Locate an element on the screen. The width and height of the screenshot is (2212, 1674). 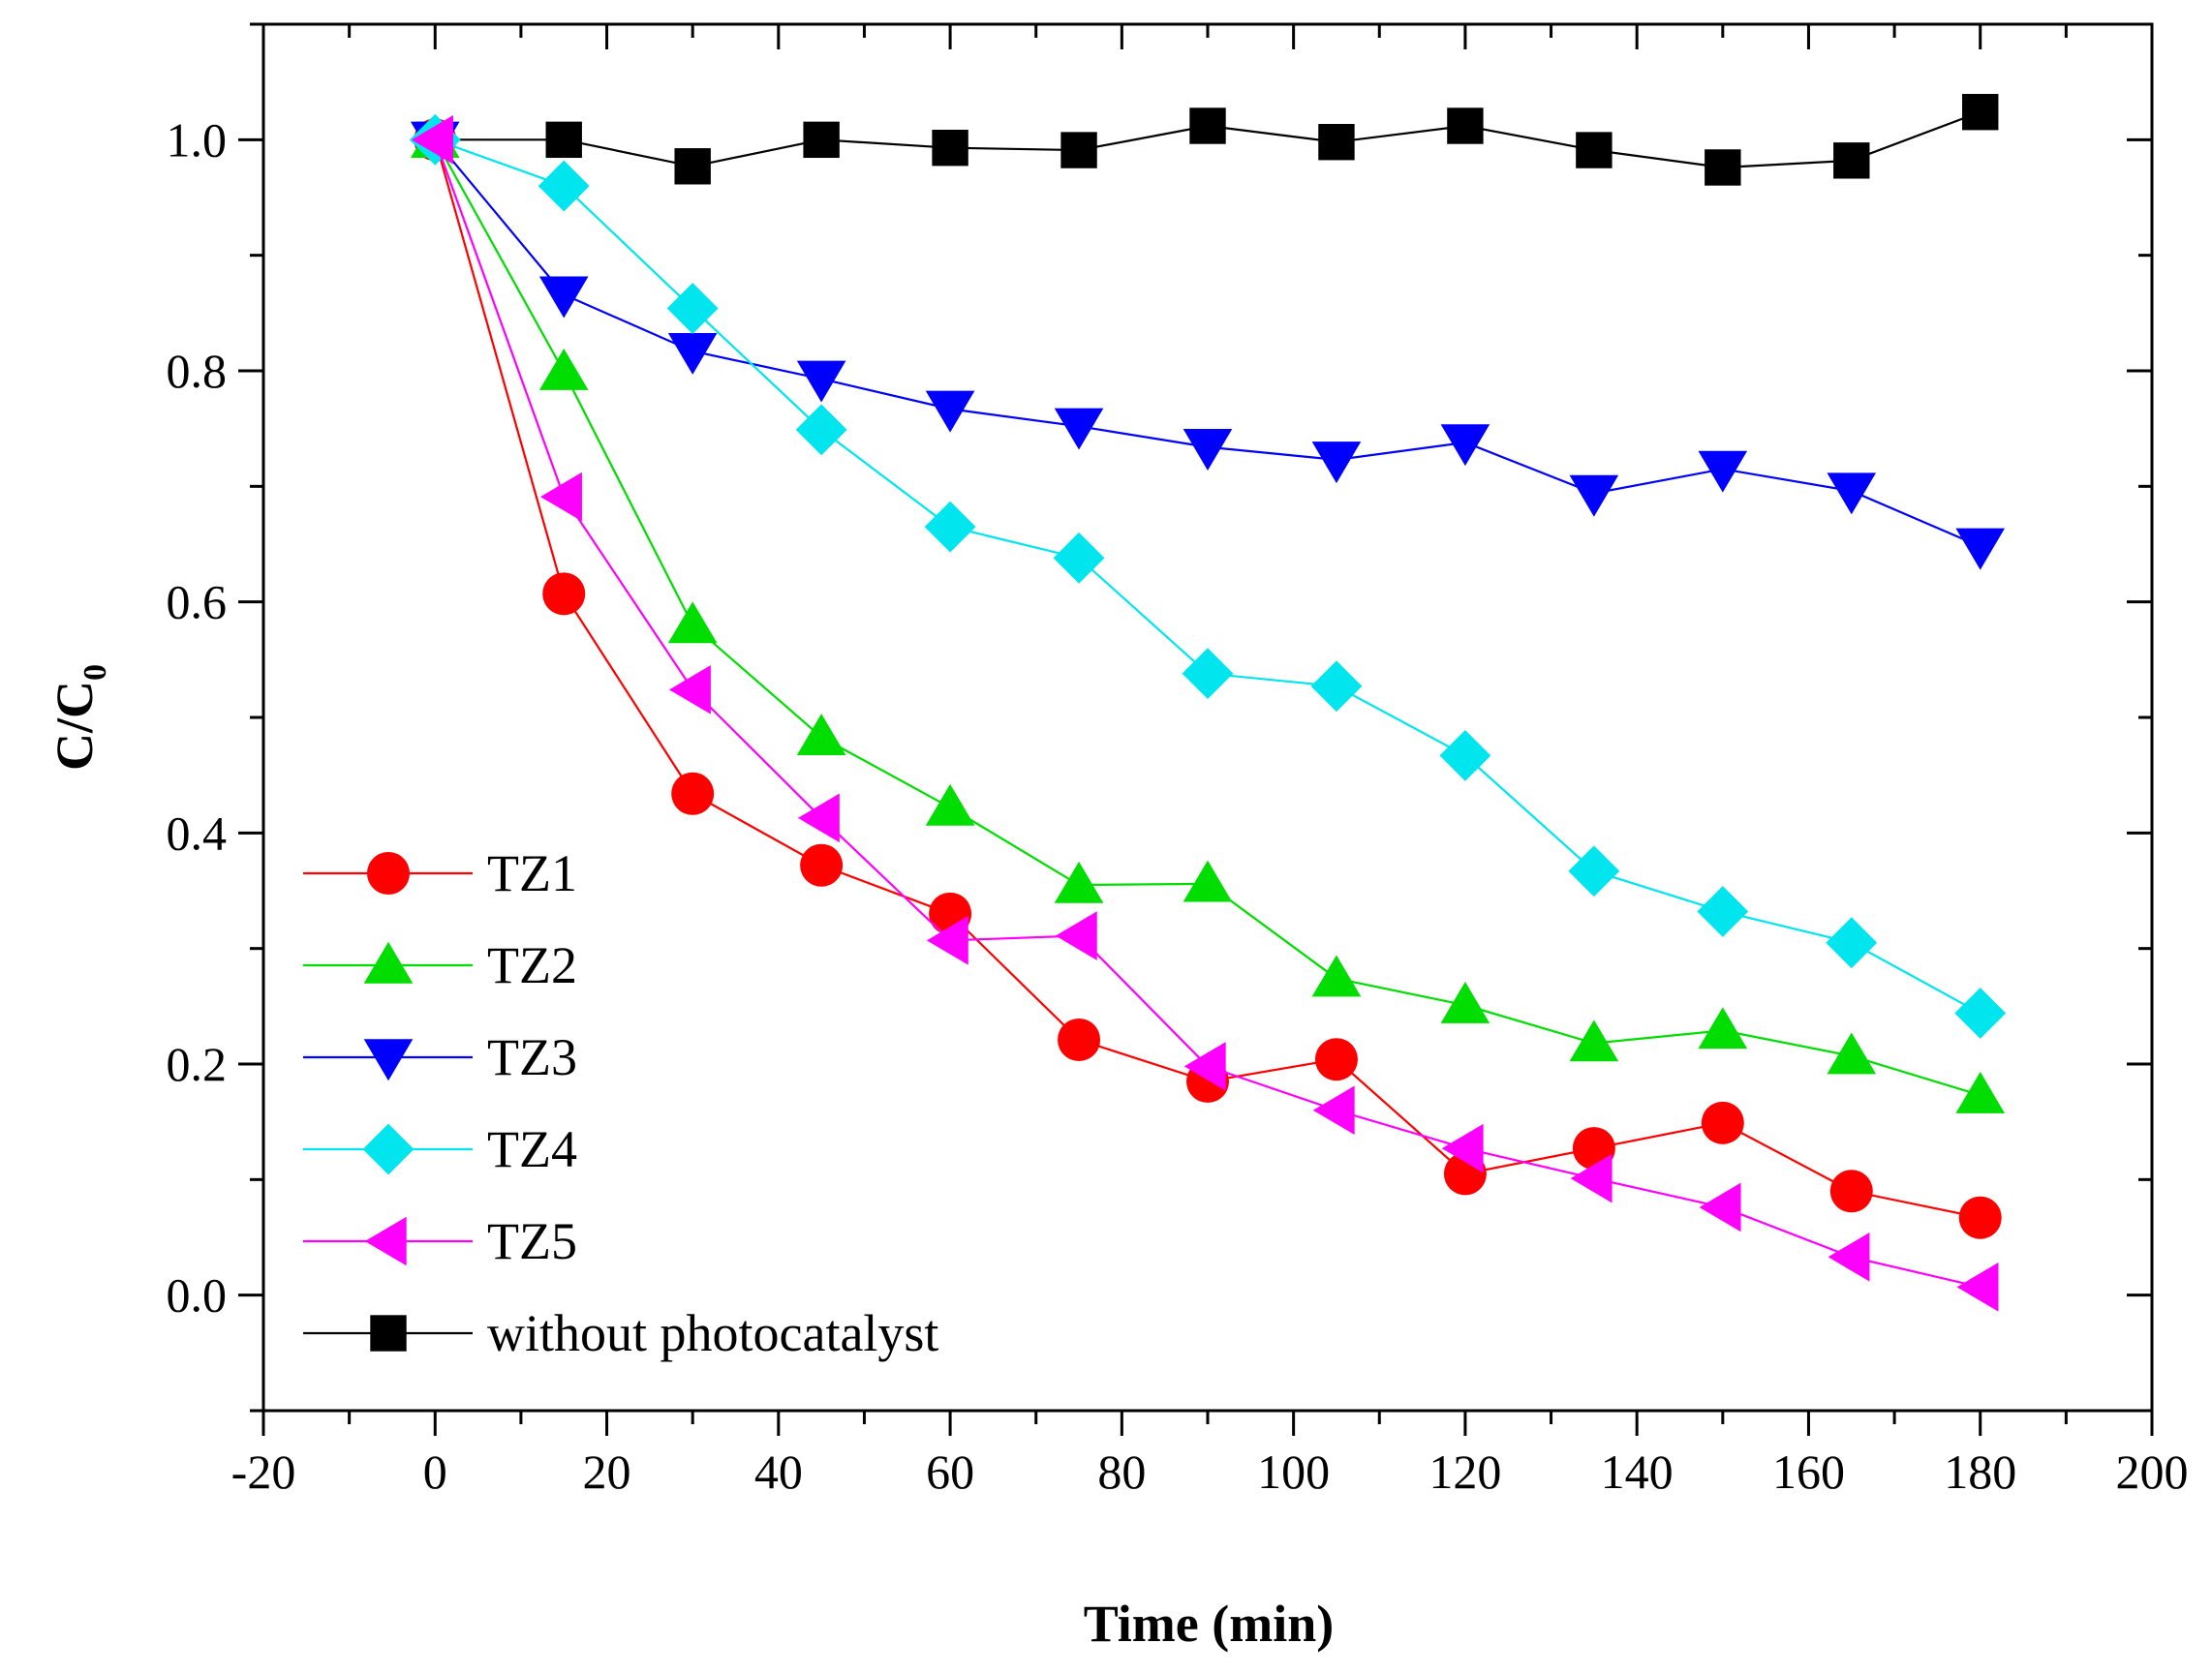
y-axis-label-group: C/C0 is located at coordinates (80, 718).